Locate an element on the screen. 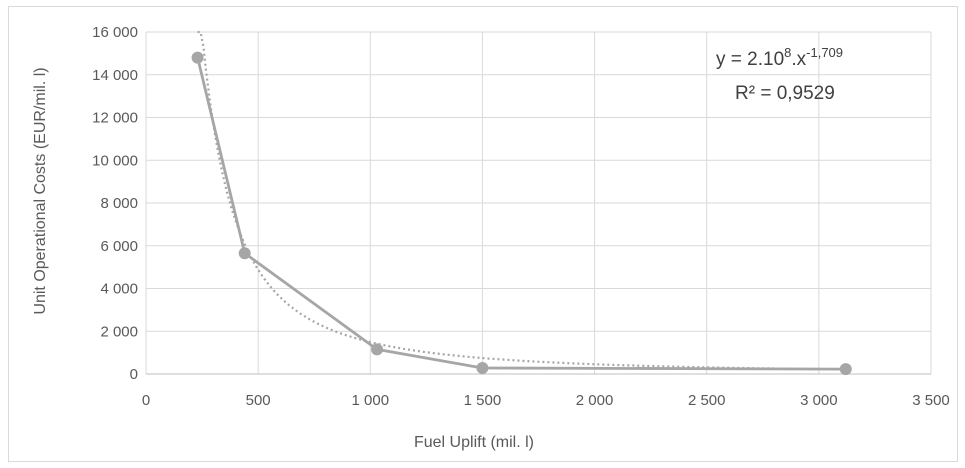 This screenshot has width=965, height=468. equation-mid: .x is located at coordinates (798, 59).